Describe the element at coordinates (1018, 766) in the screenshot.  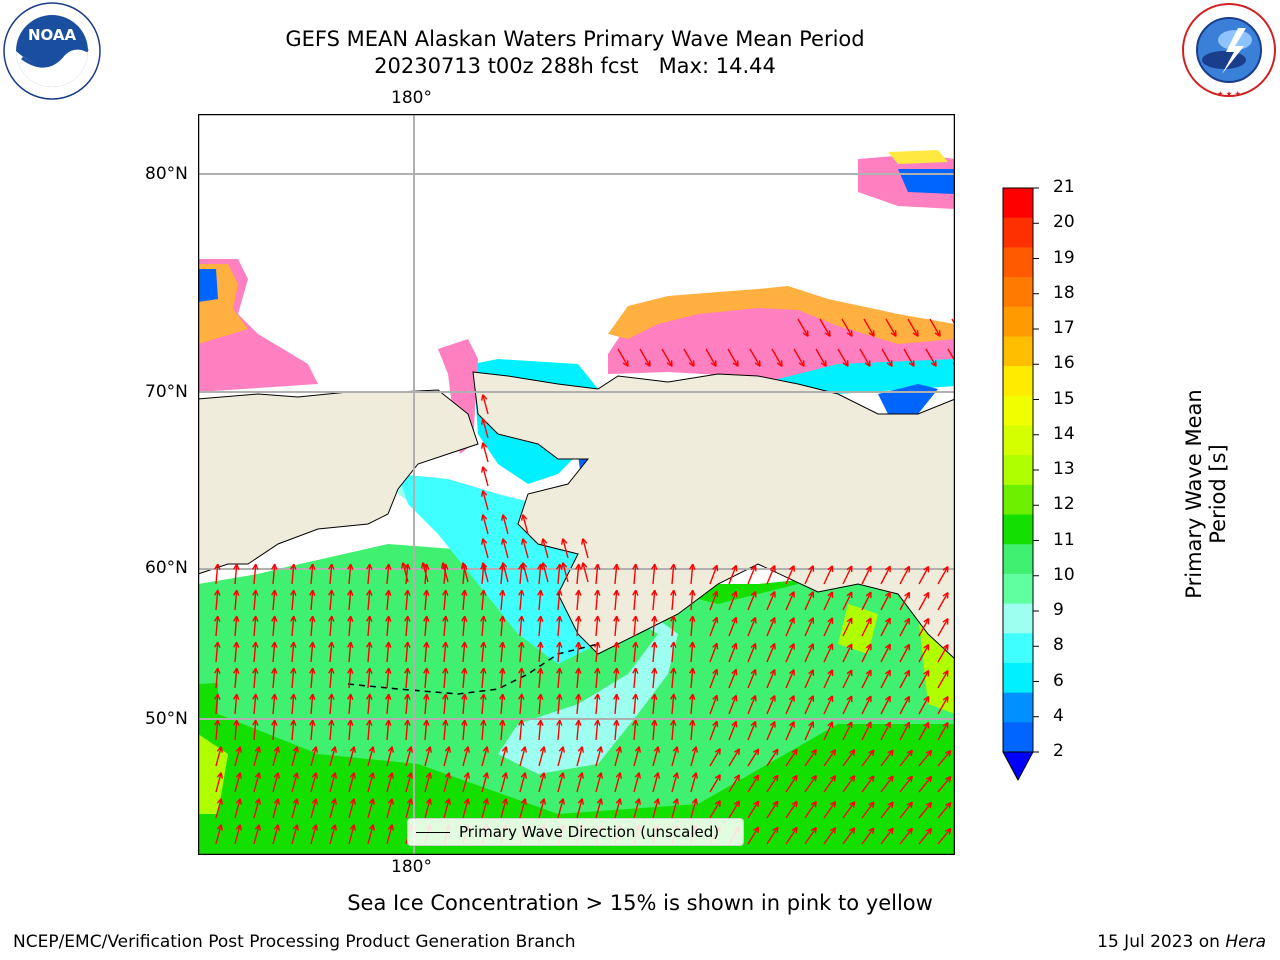
I see `colorbar-under-triangle` at that location.